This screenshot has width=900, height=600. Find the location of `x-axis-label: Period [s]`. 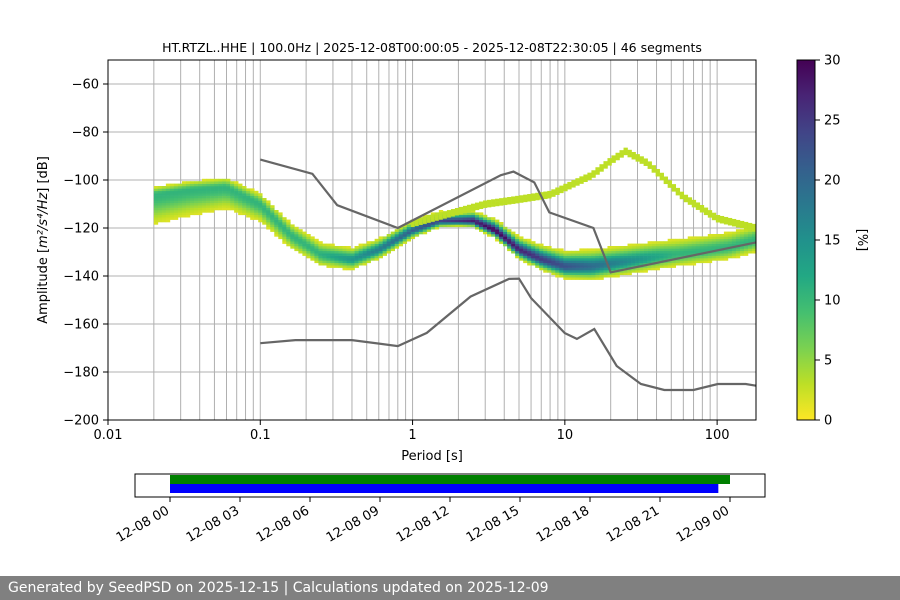

x-axis-label: Period [s] is located at coordinates (432, 456).